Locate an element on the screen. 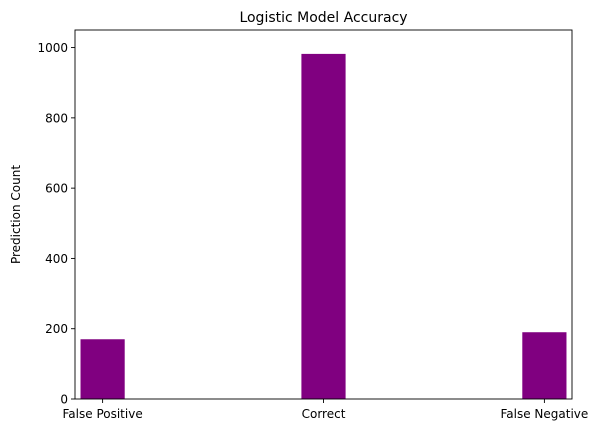 This screenshot has height=437, width=609. y-tick-label: 200 is located at coordinates (56, 329).